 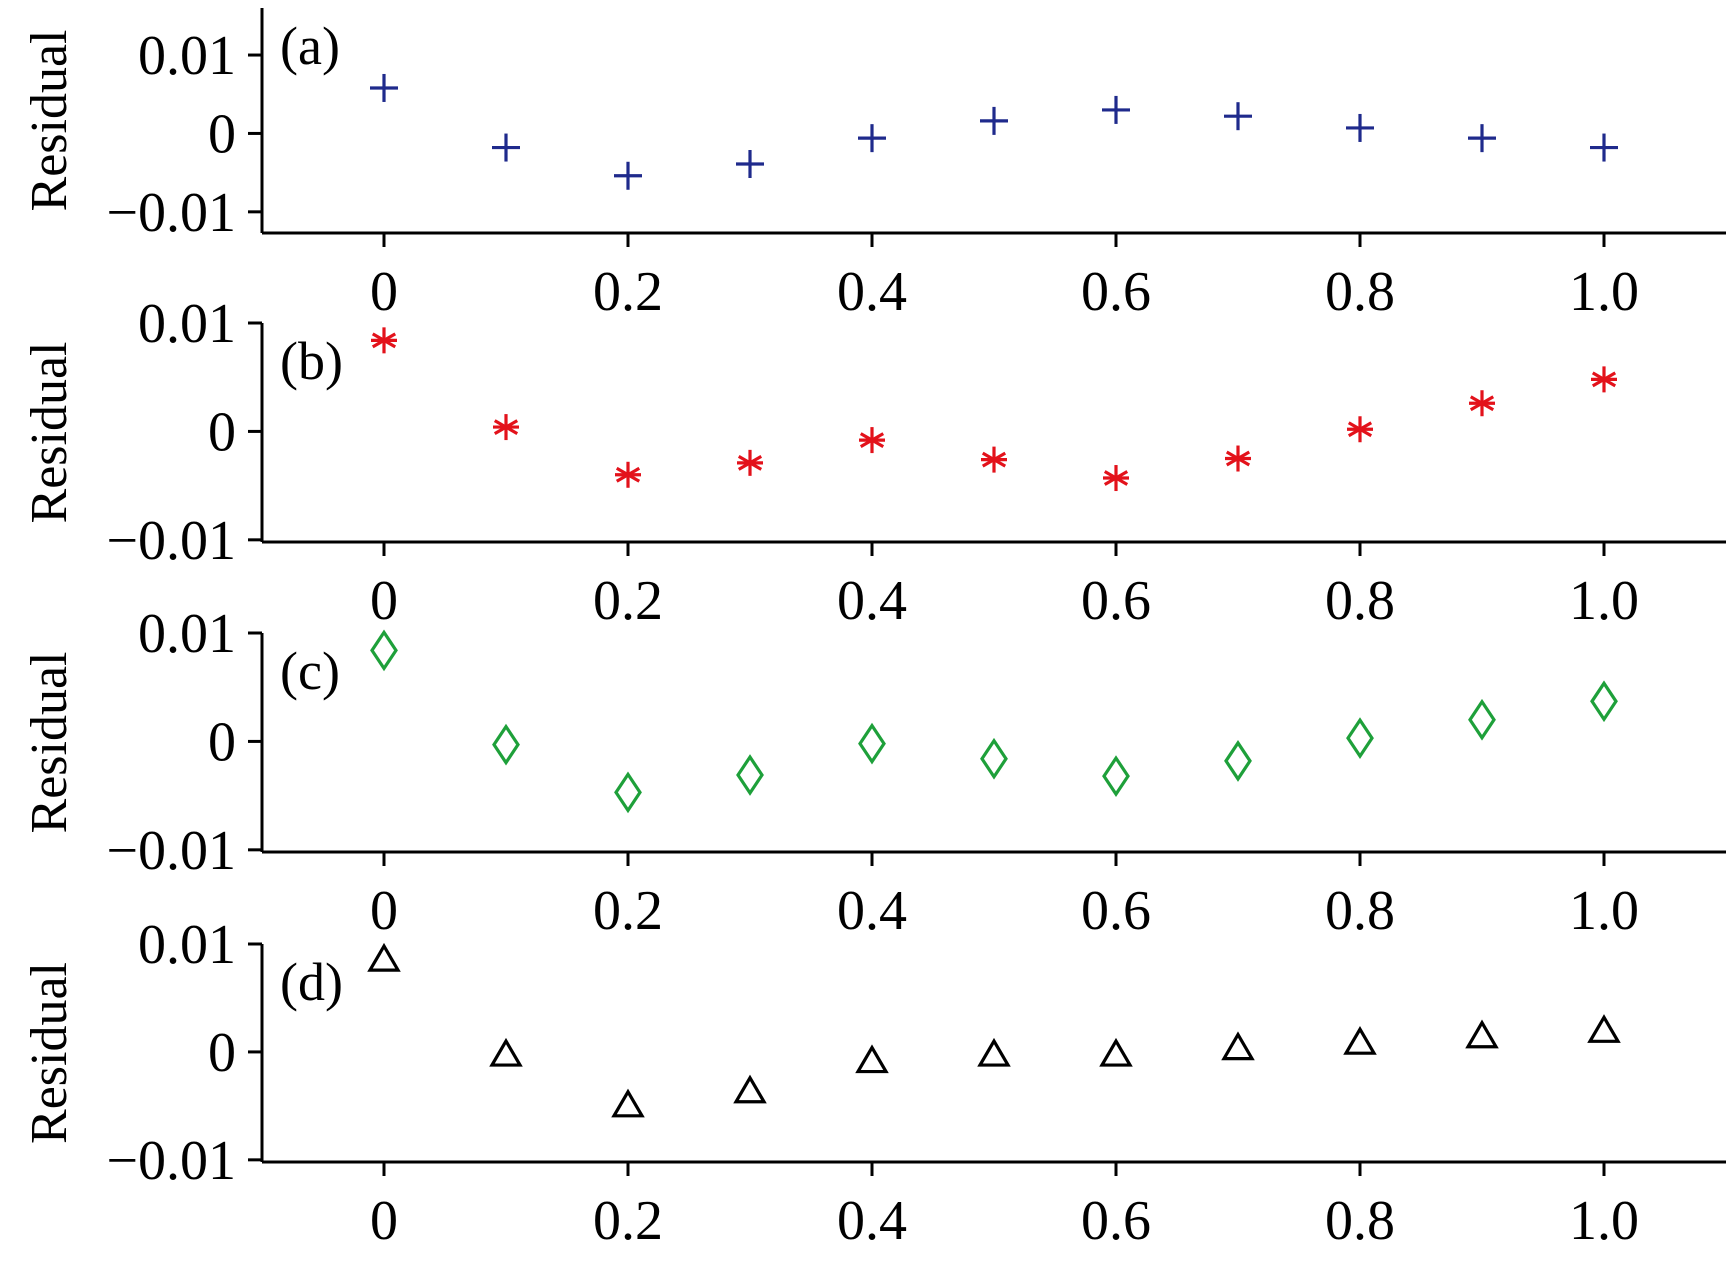 I want to click on panel-label: (b), so click(x=311, y=361).